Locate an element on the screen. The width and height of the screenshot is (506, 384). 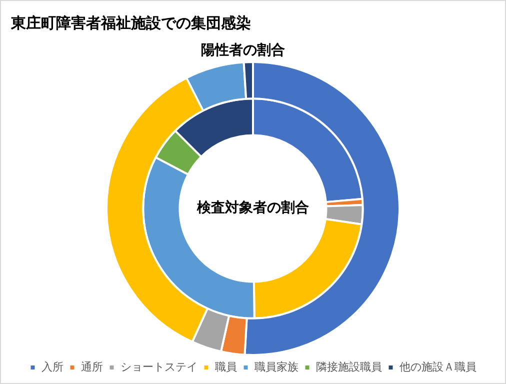
legend-label: 職員家族 is located at coordinates (276, 367).